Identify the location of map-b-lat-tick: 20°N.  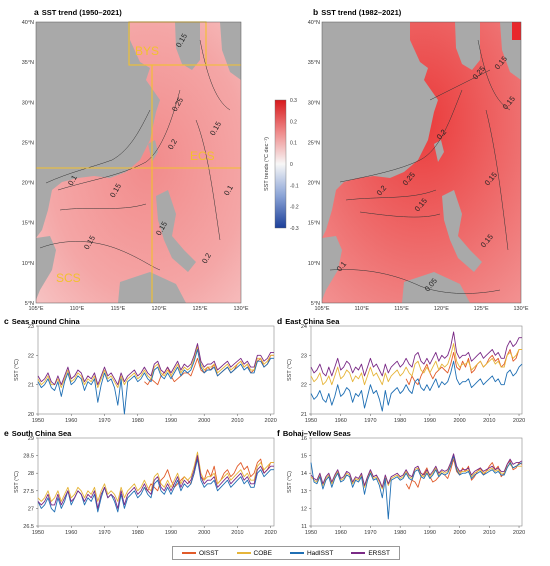
(314, 184).